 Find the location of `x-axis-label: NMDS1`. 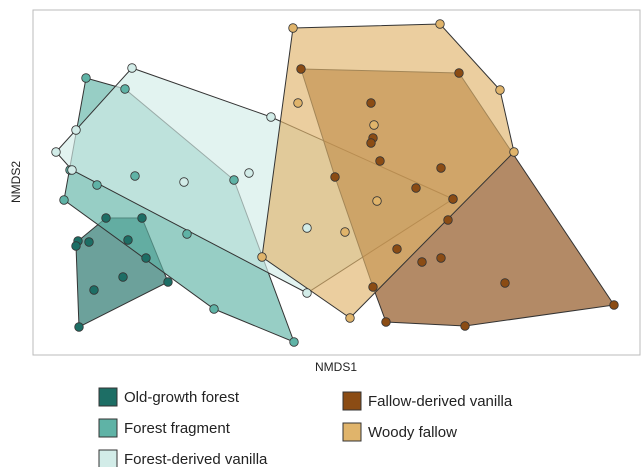

x-axis-label: NMDS1 is located at coordinates (336, 367).